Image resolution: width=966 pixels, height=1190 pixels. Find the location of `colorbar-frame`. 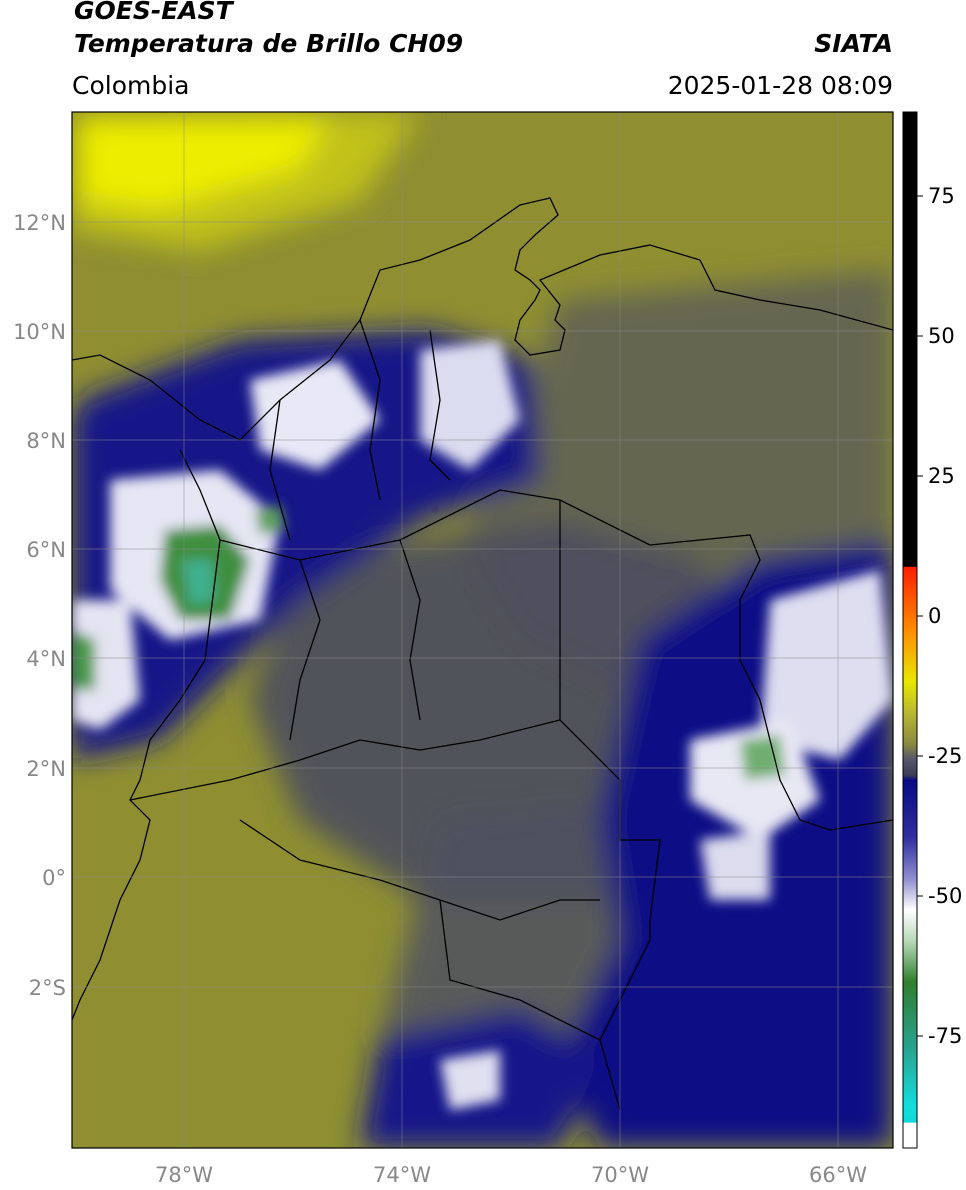

colorbar-frame is located at coordinates (910, 630).